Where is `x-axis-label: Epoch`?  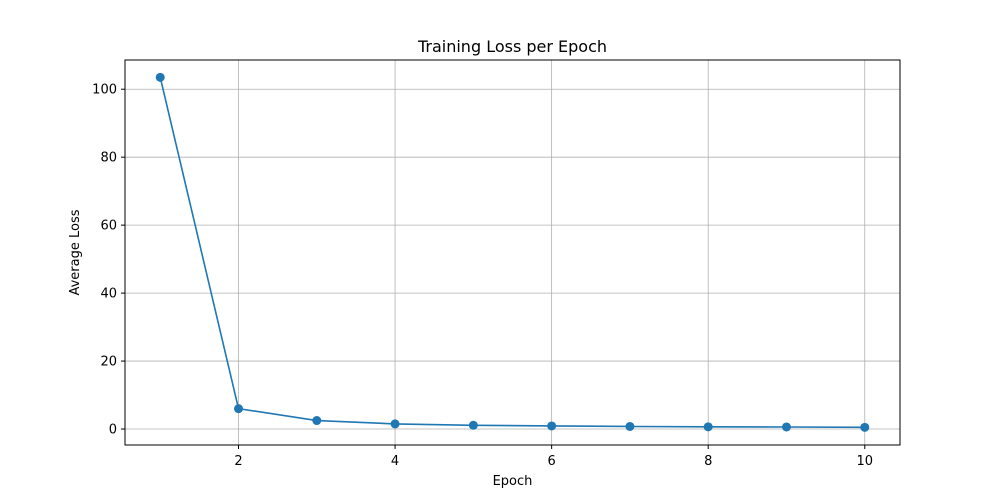
x-axis-label: Epoch is located at coordinates (513, 481).